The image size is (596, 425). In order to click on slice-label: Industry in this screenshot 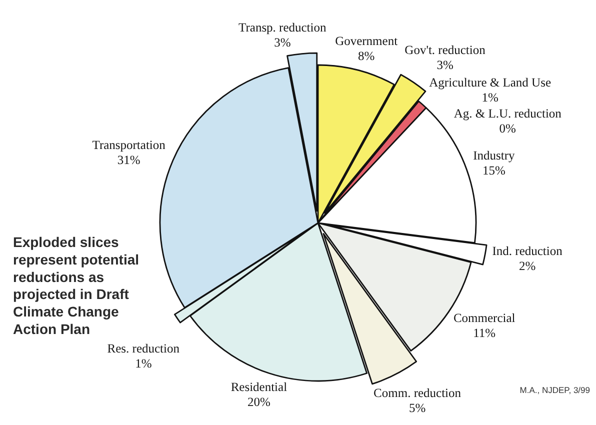, I will do `click(494, 155)`.